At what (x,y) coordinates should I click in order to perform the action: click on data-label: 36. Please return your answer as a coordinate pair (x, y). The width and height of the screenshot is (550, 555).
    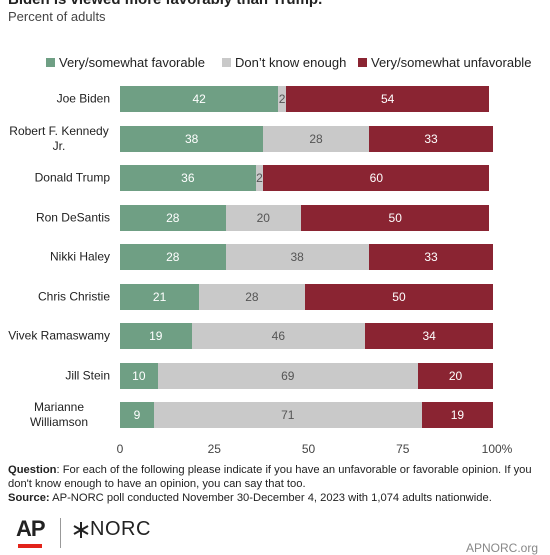
    Looking at the image, I should click on (188, 178).